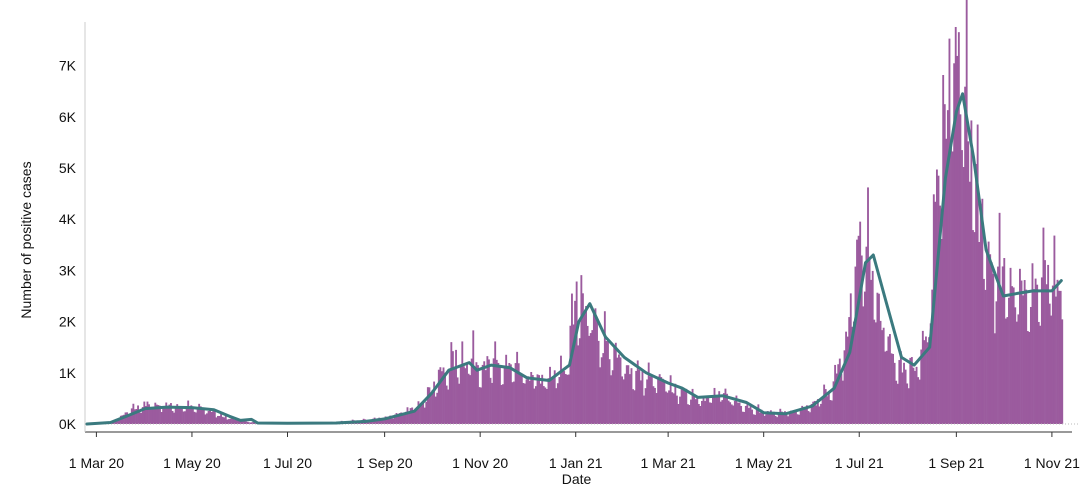  Describe the element at coordinates (68, 117) in the screenshot. I see `y-tick-label: 6K` at that location.